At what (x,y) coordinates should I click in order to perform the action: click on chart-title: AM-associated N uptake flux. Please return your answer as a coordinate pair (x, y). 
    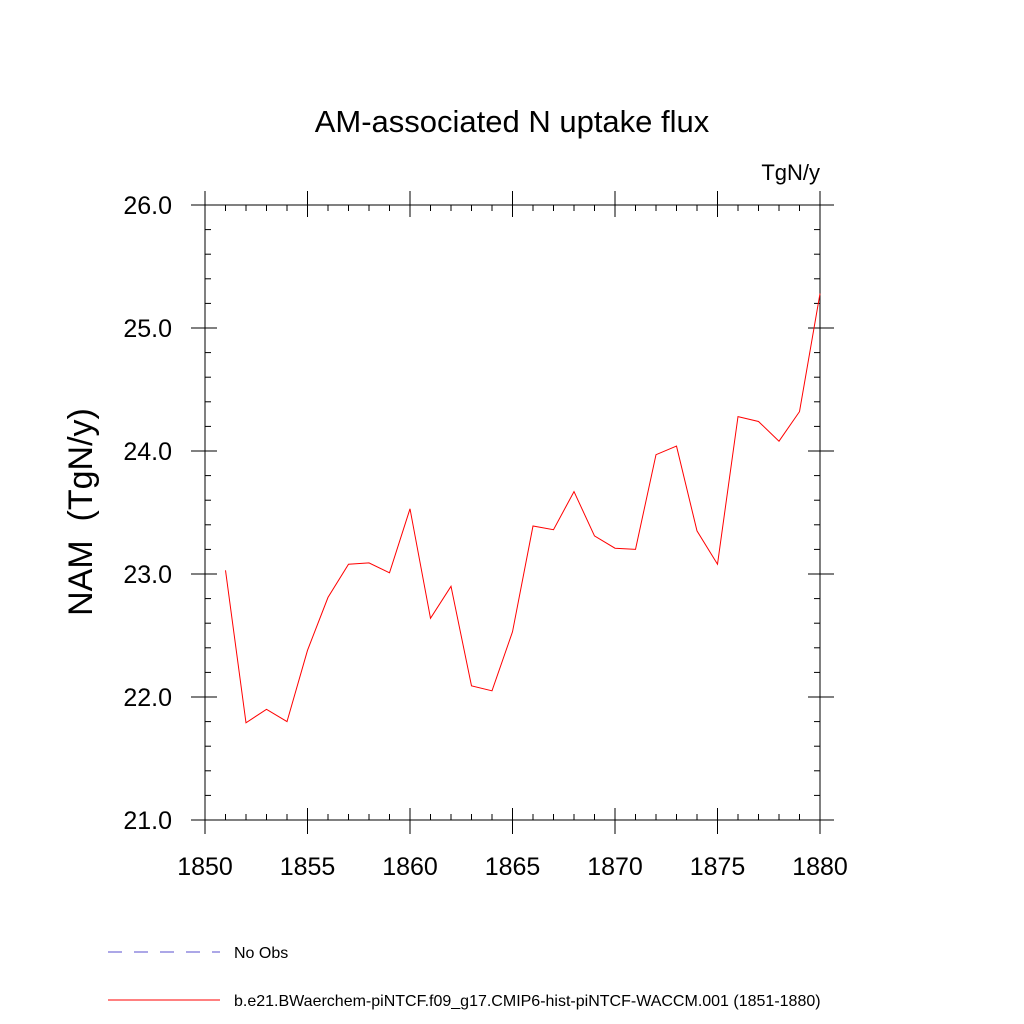
    Looking at the image, I should click on (512, 121).